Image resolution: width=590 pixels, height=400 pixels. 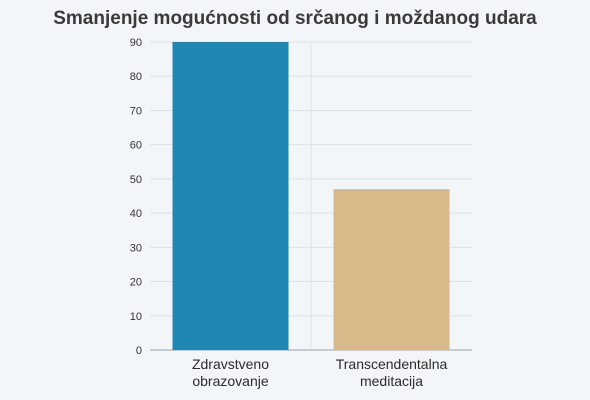 What do you see at coordinates (136, 43) in the screenshot?
I see `y-tick-label: 90` at bounding box center [136, 43].